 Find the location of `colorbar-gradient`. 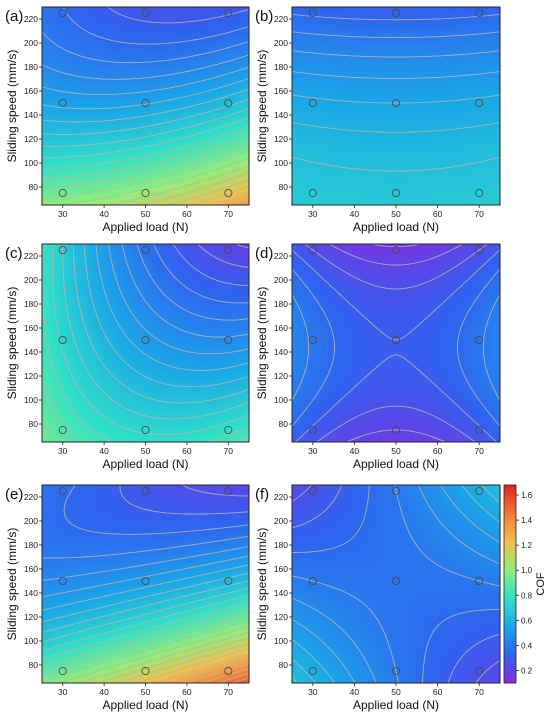

colorbar-gradient is located at coordinates (510, 584).